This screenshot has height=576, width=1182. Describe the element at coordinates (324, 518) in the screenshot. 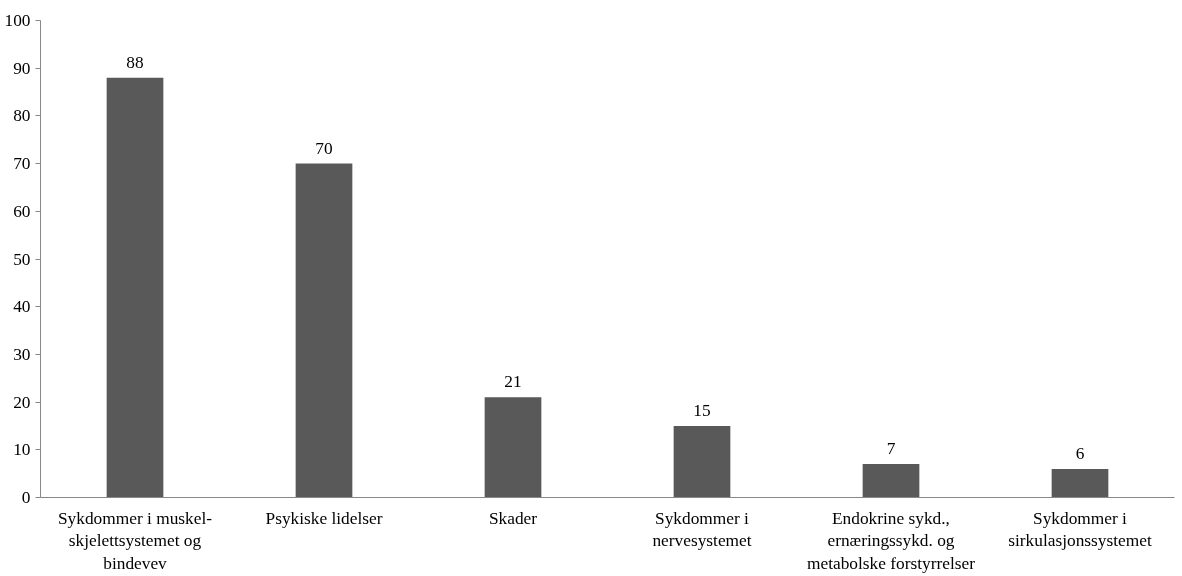

I see `x-tick-label: Psykiske lidelser` at that location.